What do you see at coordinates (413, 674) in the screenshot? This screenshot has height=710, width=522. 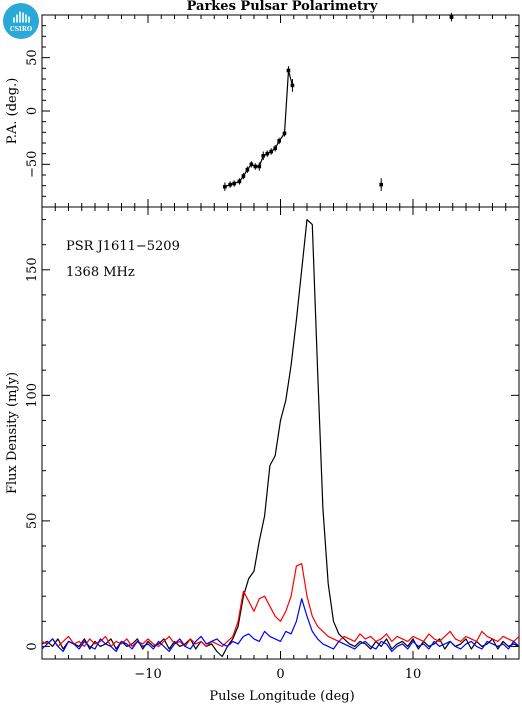 I see `x-tick-label: 10` at bounding box center [413, 674].